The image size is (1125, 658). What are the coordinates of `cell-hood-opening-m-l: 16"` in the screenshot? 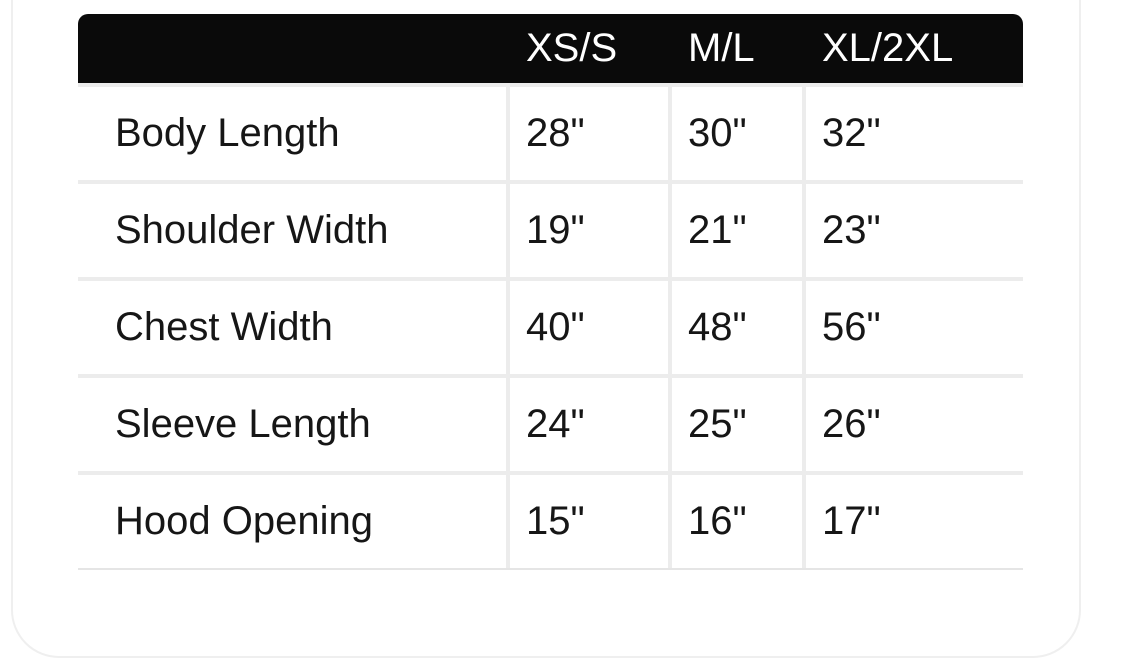 It's located at (737, 521).